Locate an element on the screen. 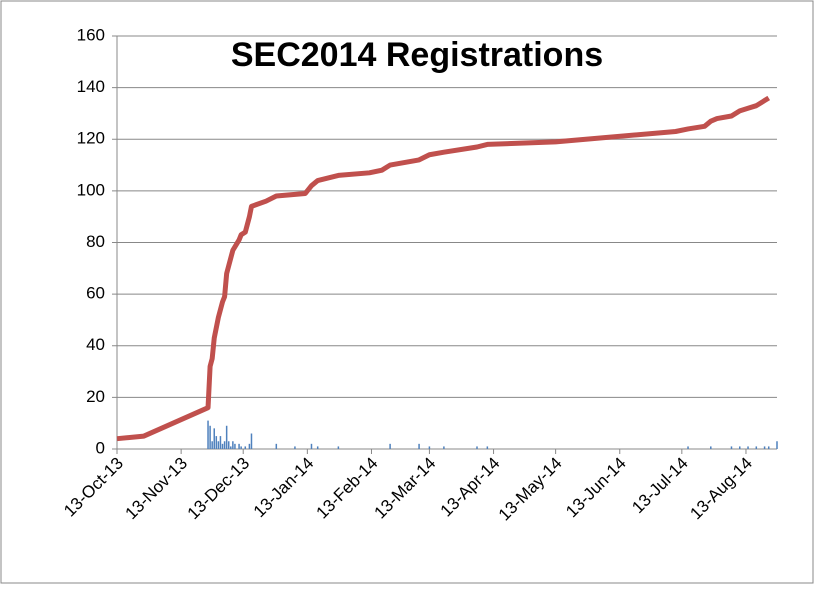 This screenshot has width=816, height=591. chart-title: SEC2014 Registrations is located at coordinates (417, 55).